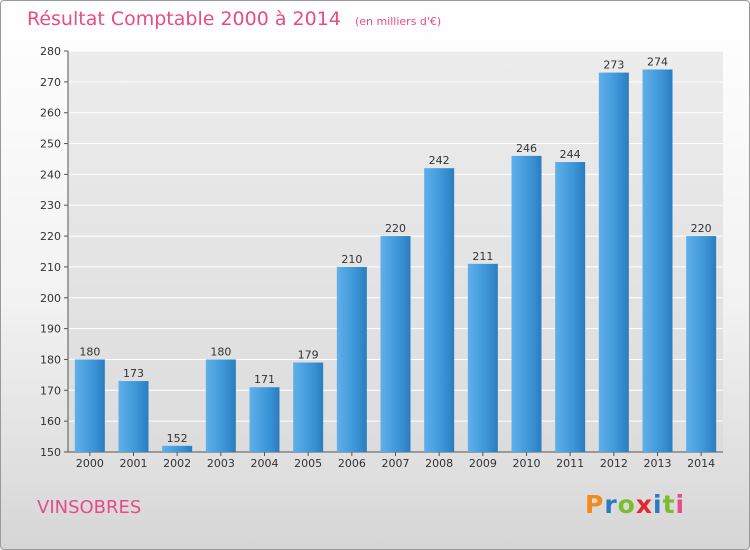  Describe the element at coordinates (614, 463) in the screenshot. I see `x-tick-label: 2012` at that location.